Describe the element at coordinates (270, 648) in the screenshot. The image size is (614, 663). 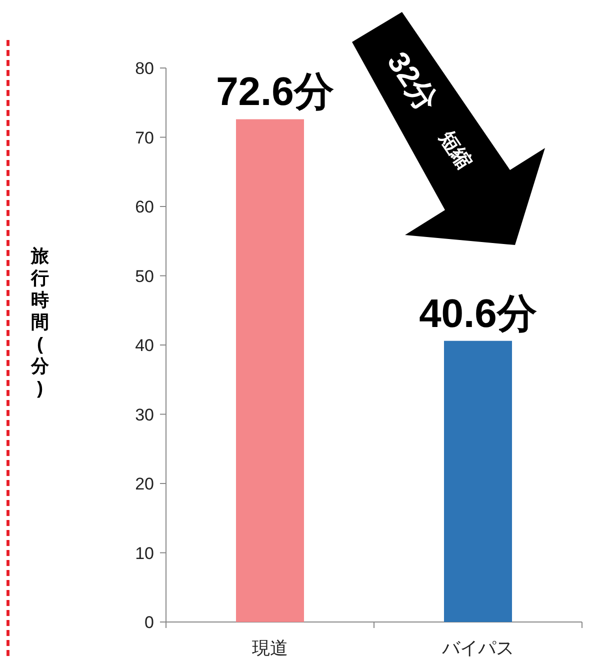
I see `x-tick-label: 現道` at that location.